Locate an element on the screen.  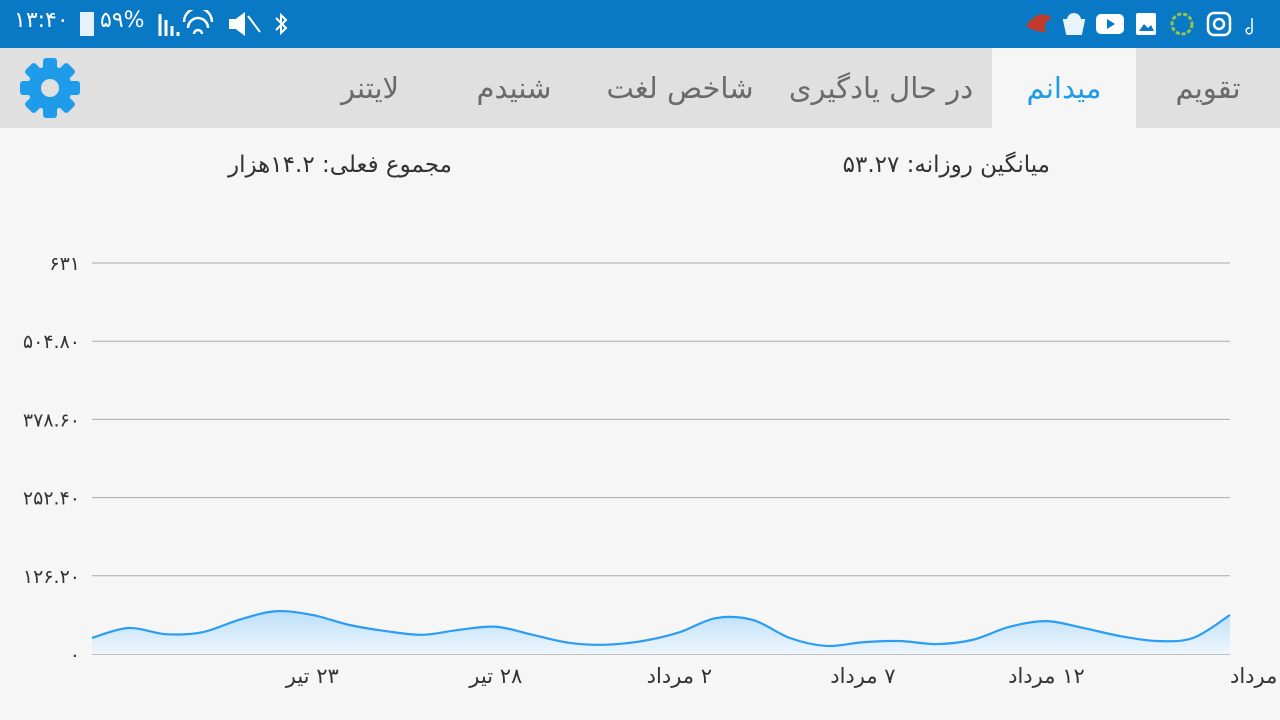
y-tick-label: ۰ is located at coordinates (75, 655).